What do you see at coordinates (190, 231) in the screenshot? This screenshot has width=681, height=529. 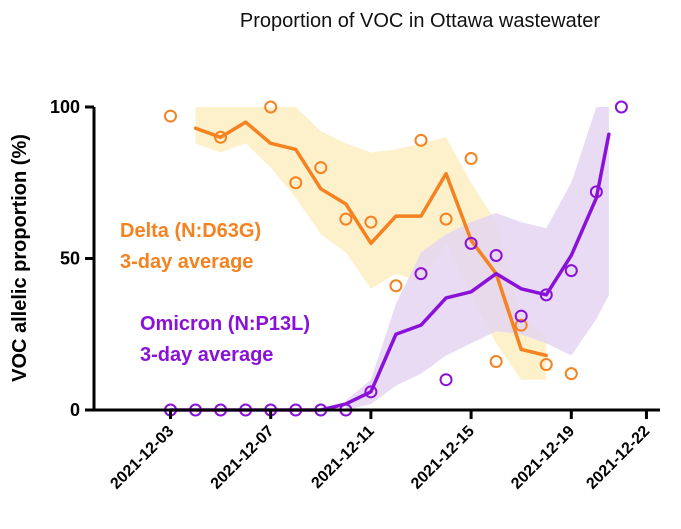 I see `delta-label-line1: Delta (N:D63G)` at bounding box center [190, 231].